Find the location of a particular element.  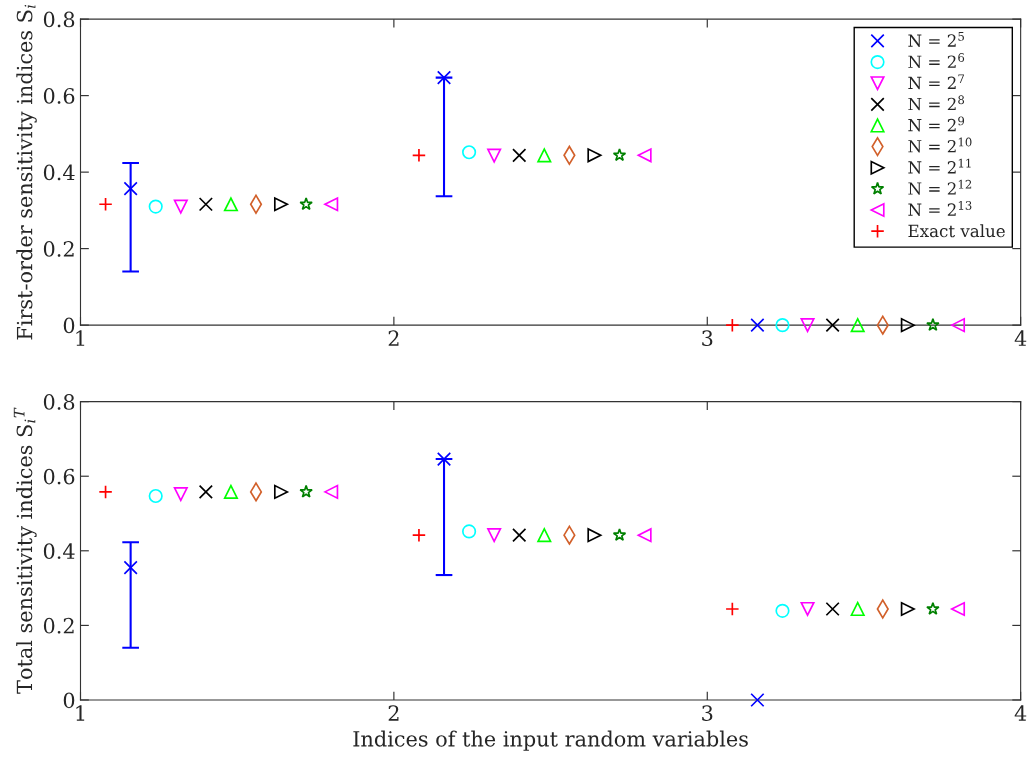

x-axis-title: Indices of the input random variables is located at coordinates (550, 740).